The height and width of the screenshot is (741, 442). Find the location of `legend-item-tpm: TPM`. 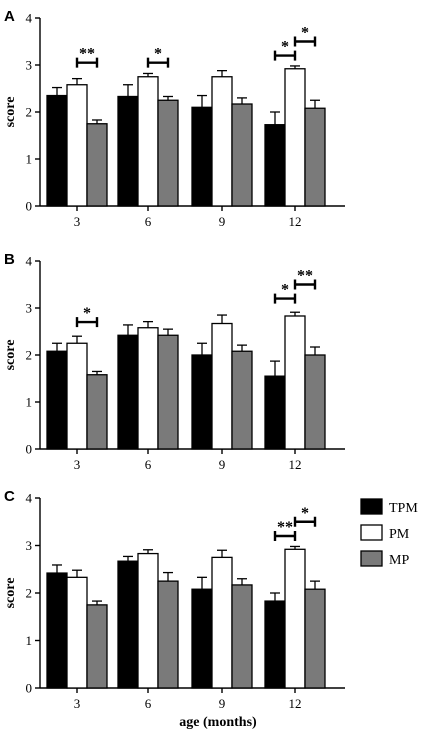

legend-item-tpm: TPM is located at coordinates (389, 507).